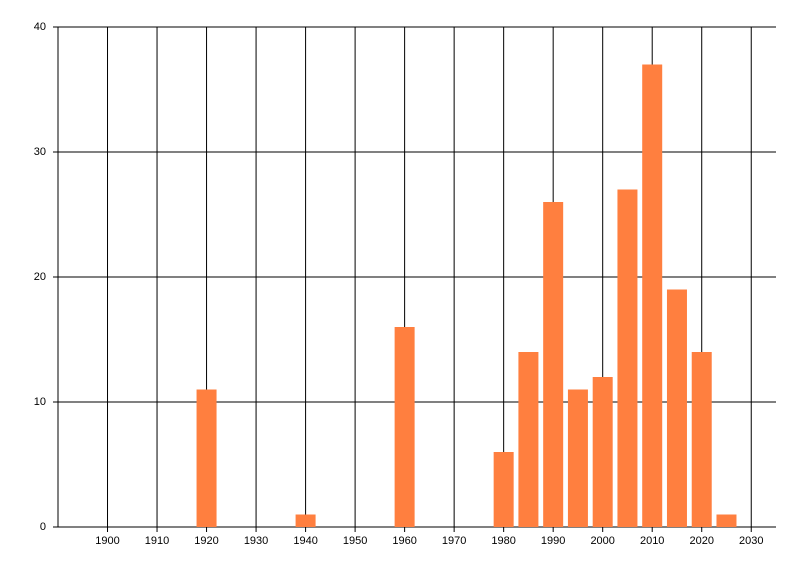  I want to click on x-tick-label: 1990, so click(553, 541).